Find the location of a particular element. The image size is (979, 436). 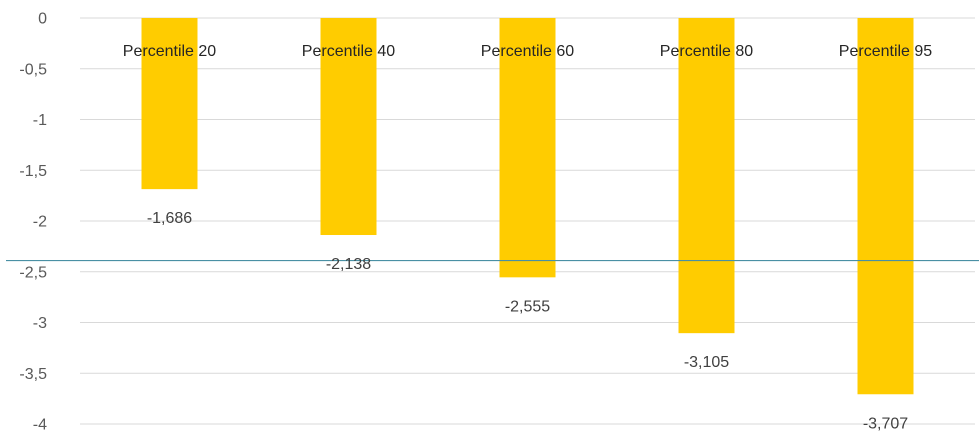

y-tick-label: -1,5 is located at coordinates (33, 171).